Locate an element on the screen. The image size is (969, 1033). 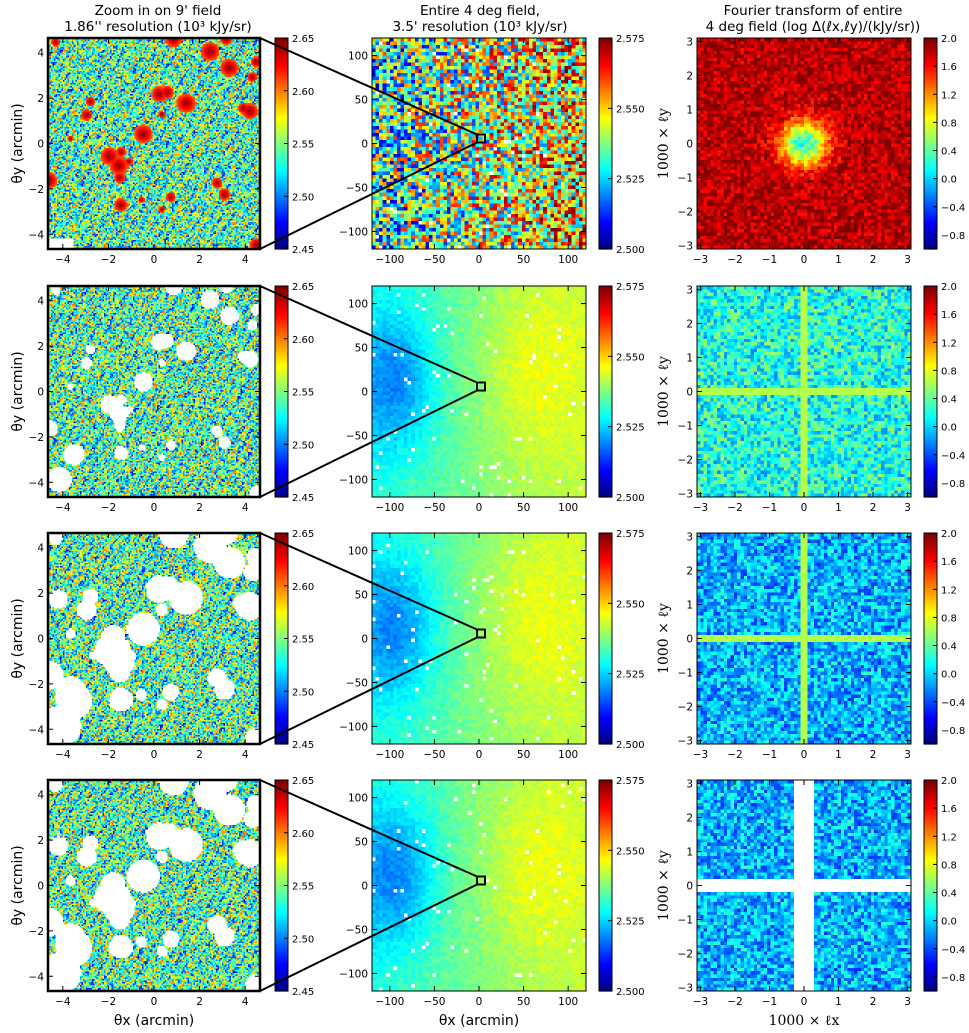
x-tick-label: 0 is located at coordinates (804, 1002).